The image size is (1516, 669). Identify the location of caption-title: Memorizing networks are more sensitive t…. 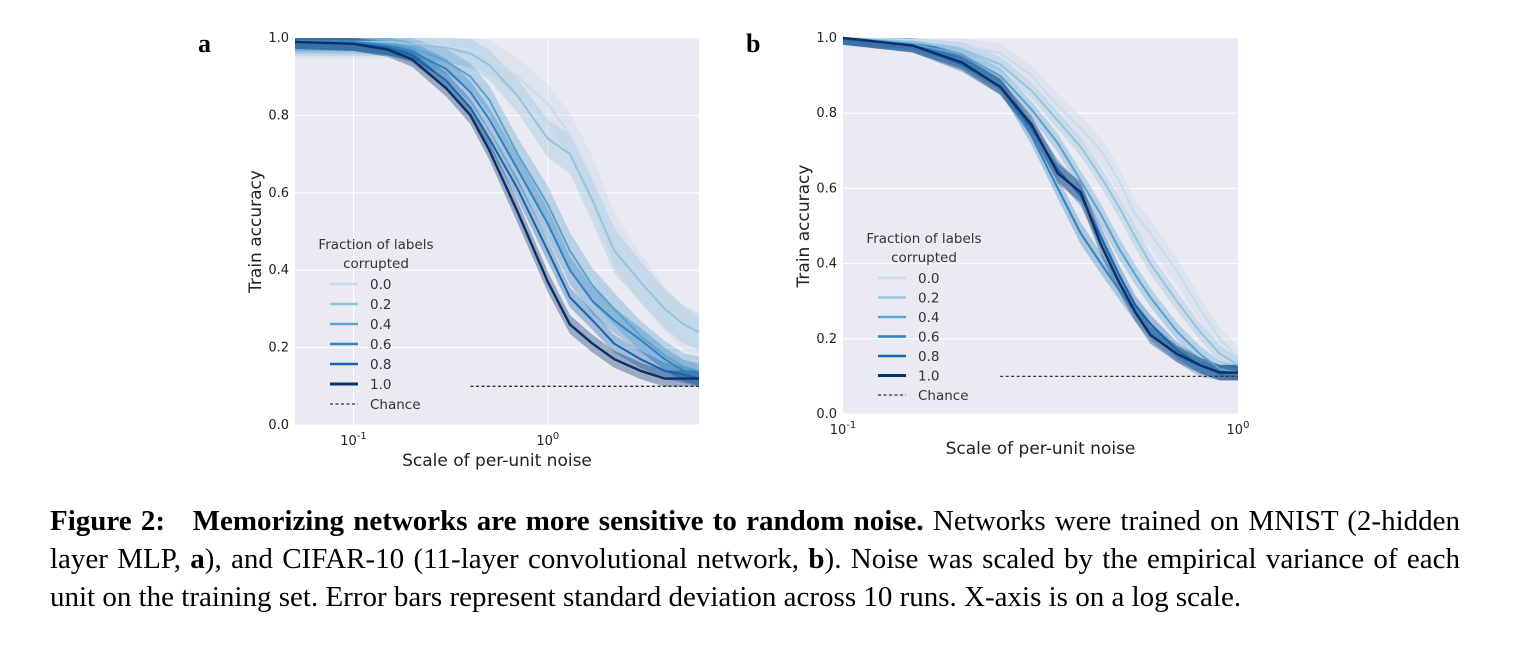
(558, 521).